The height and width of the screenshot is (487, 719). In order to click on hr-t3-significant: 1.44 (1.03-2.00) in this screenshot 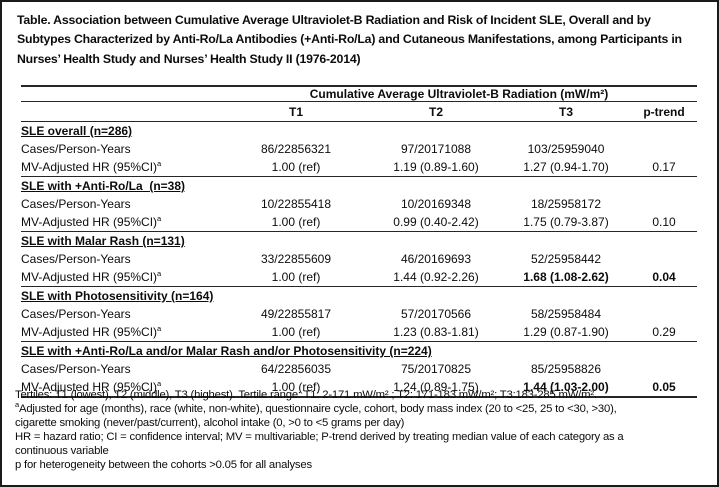, I will do `click(566, 387)`.